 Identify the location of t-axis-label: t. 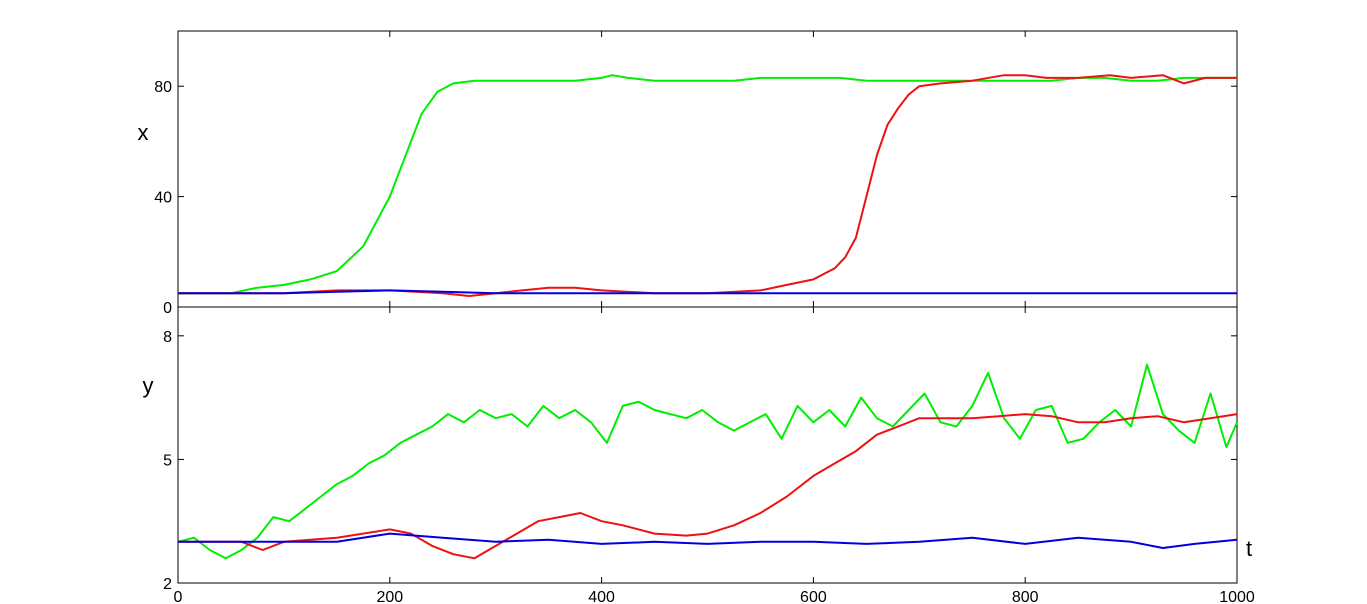
(1249, 548).